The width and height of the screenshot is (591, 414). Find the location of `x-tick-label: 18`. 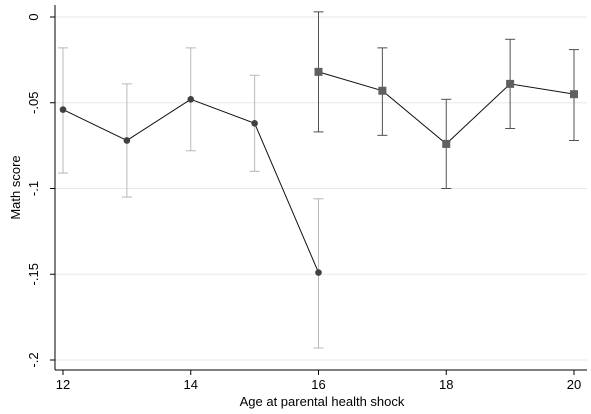

x-tick-label: 18 is located at coordinates (446, 384).